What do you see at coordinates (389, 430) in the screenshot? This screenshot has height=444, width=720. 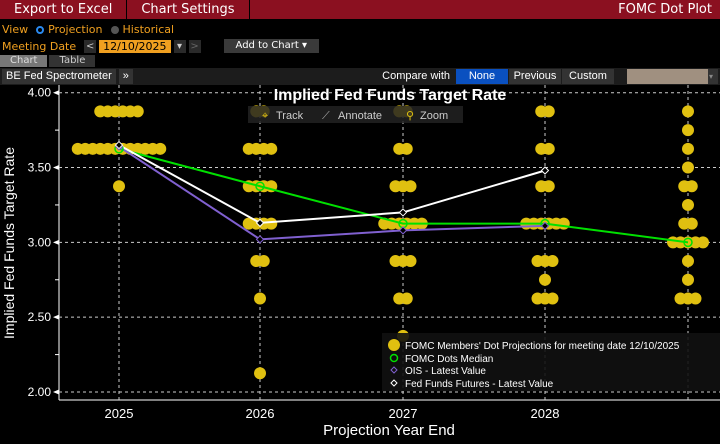 I see `x-axis-label: Projection Year End` at bounding box center [389, 430].